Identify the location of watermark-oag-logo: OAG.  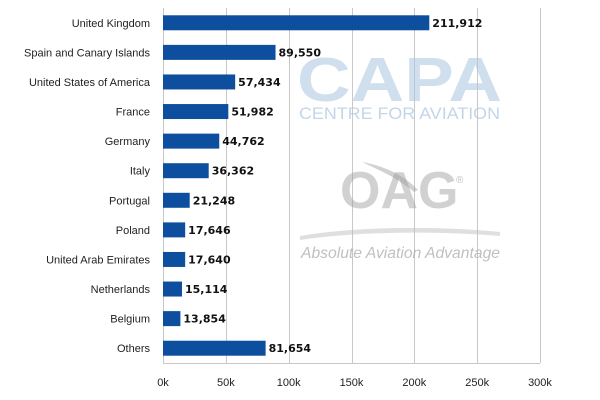
(399, 191).